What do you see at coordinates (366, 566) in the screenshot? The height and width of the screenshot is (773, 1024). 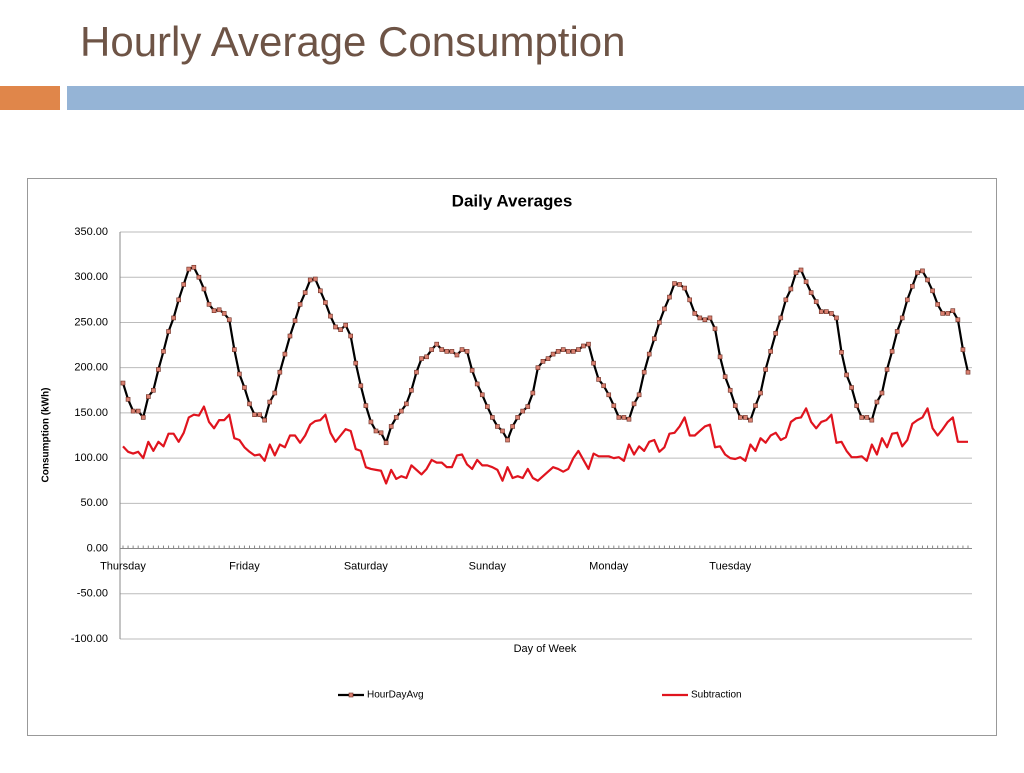 I see `x-tick-label: Saturday` at bounding box center [366, 566].